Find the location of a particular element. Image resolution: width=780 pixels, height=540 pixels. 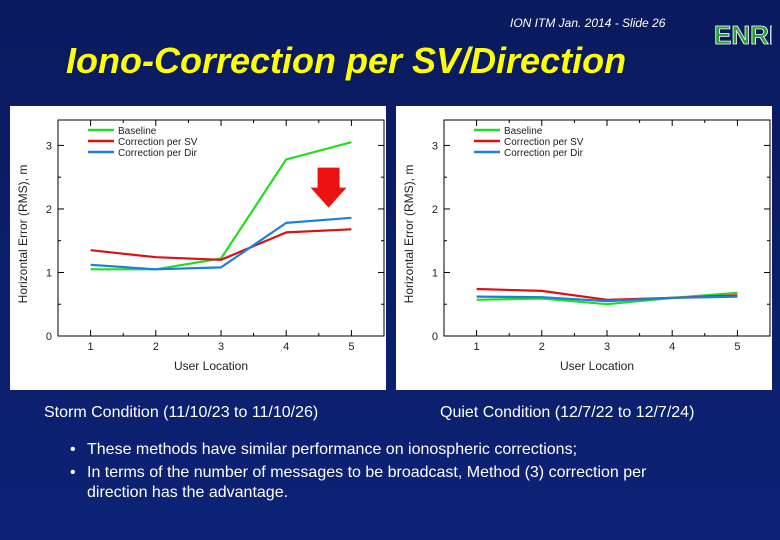

page-title: Iono-Correction per SV/Direction is located at coordinates (346, 60).